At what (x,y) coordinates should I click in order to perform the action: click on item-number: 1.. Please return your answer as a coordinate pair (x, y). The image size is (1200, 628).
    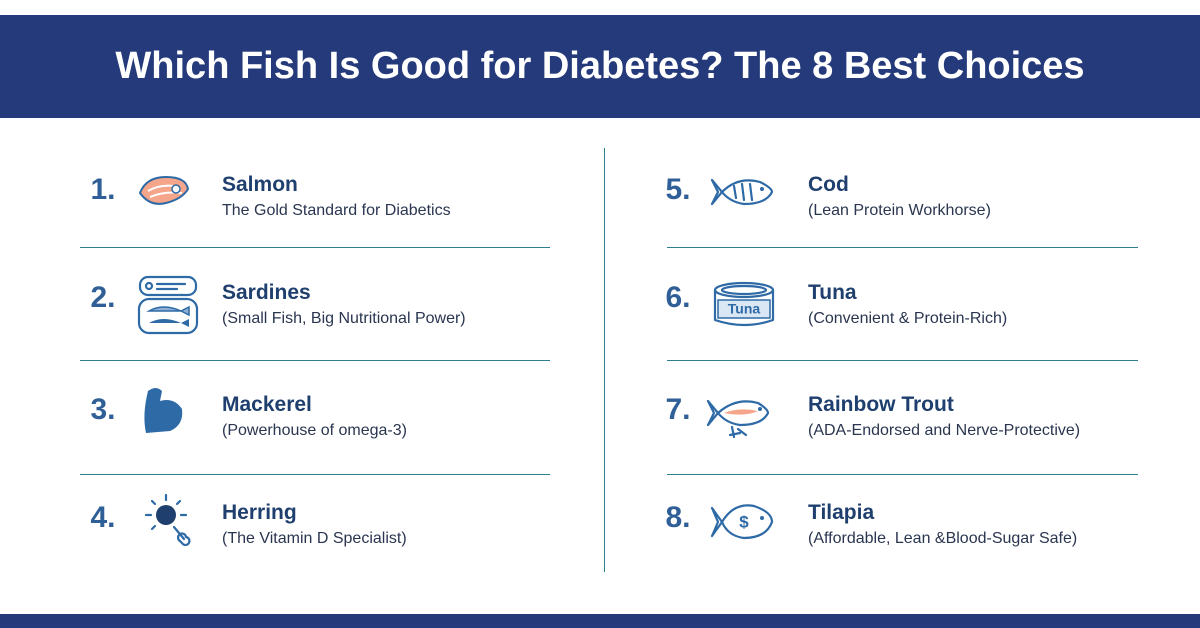
    Looking at the image, I should click on (103, 189).